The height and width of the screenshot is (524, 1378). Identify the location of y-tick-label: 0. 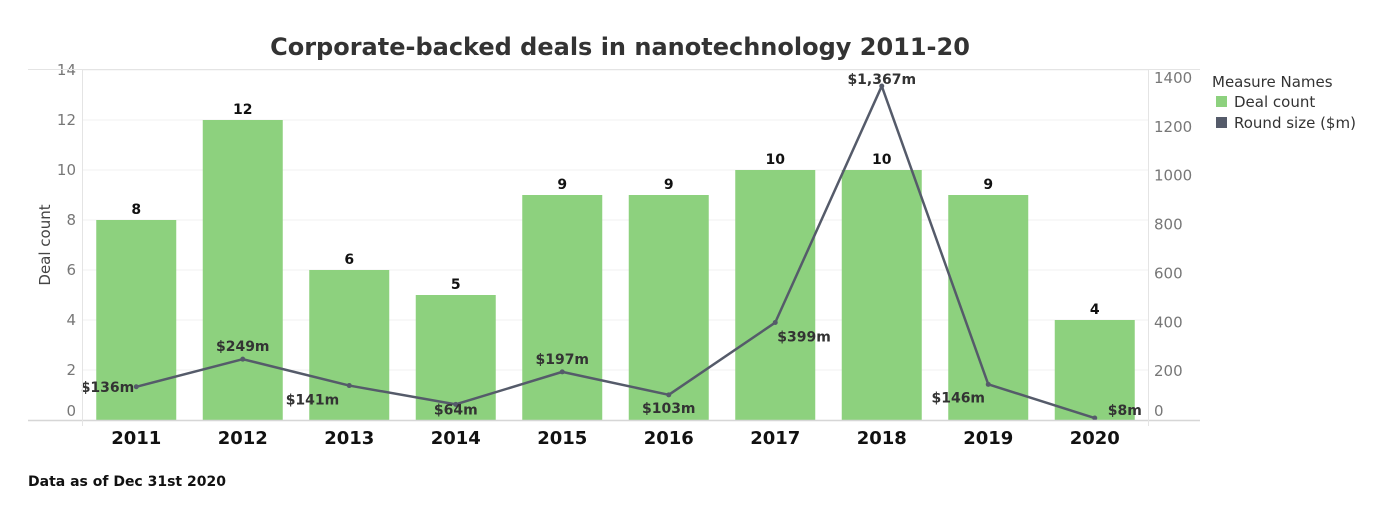
(71, 411).